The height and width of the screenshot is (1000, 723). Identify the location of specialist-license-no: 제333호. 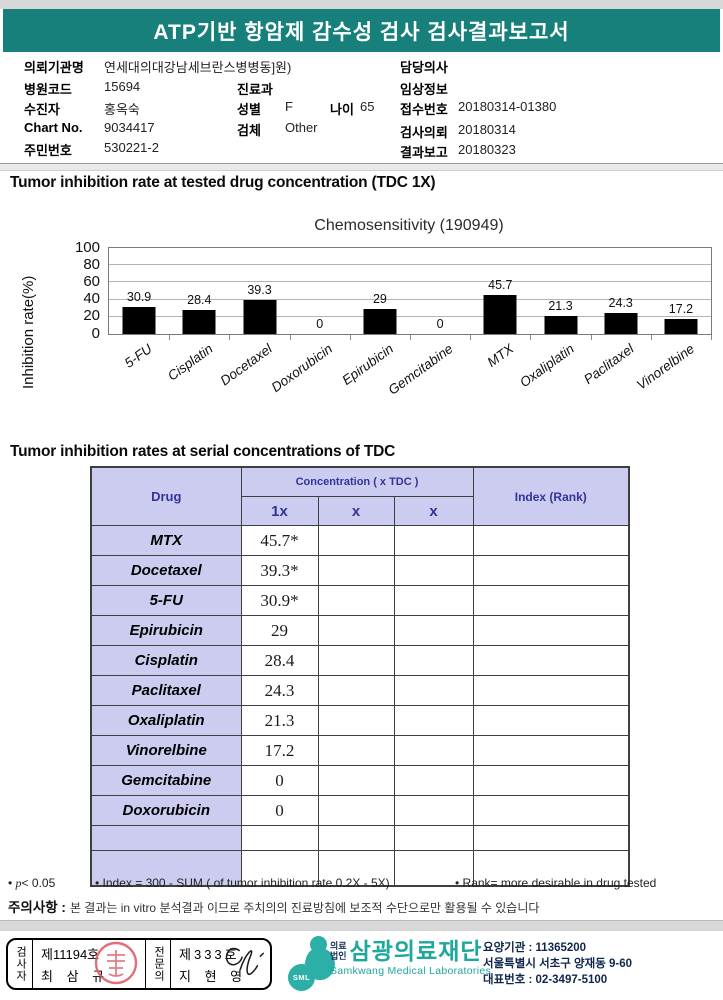
(209, 954).